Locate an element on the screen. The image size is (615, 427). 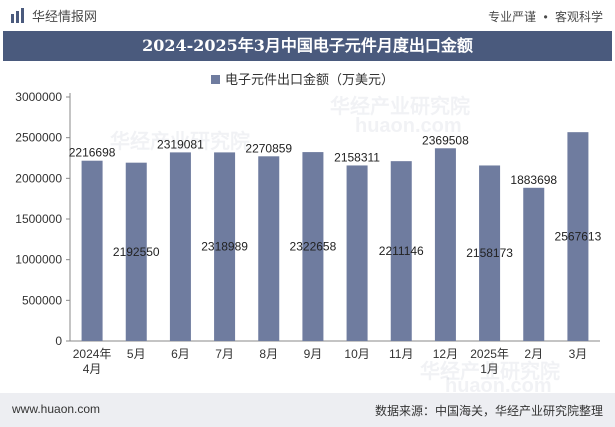
data-label: 2318989 is located at coordinates (224, 247).